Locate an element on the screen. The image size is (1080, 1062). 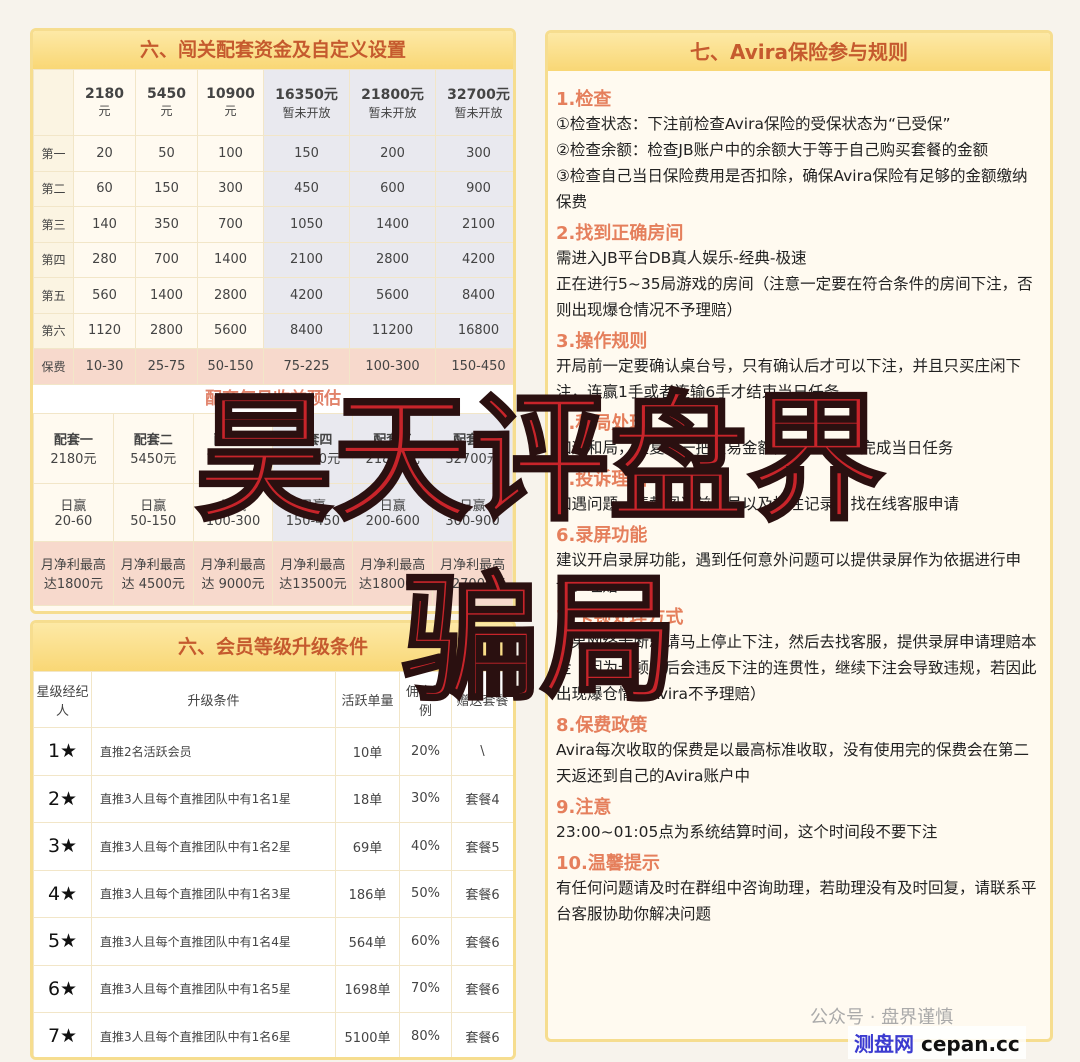
column-header: 10900 元 is located at coordinates (230, 102).